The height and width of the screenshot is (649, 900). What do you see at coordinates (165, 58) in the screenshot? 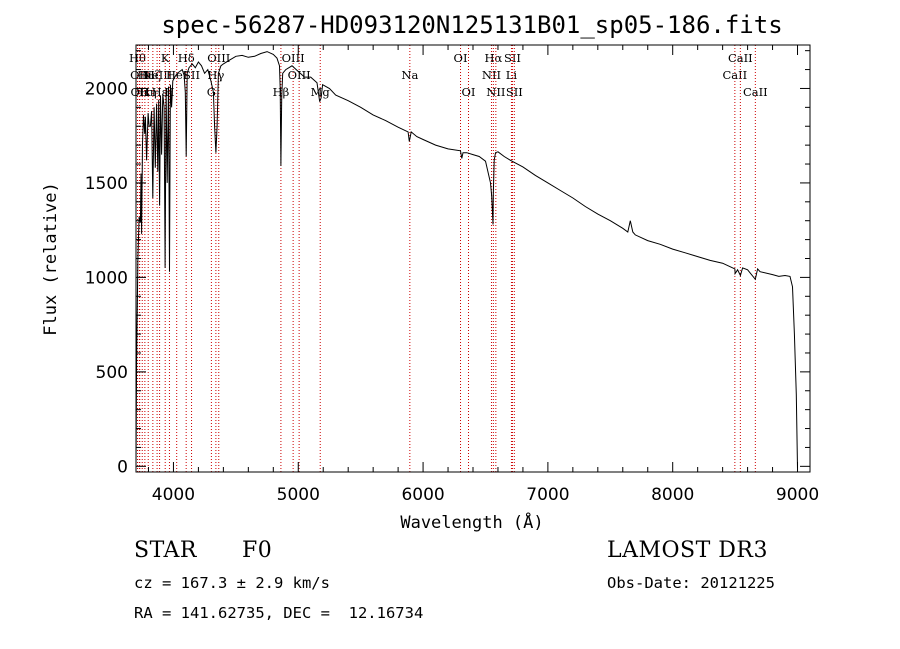
I see `line-marker-label: K` at bounding box center [165, 58].